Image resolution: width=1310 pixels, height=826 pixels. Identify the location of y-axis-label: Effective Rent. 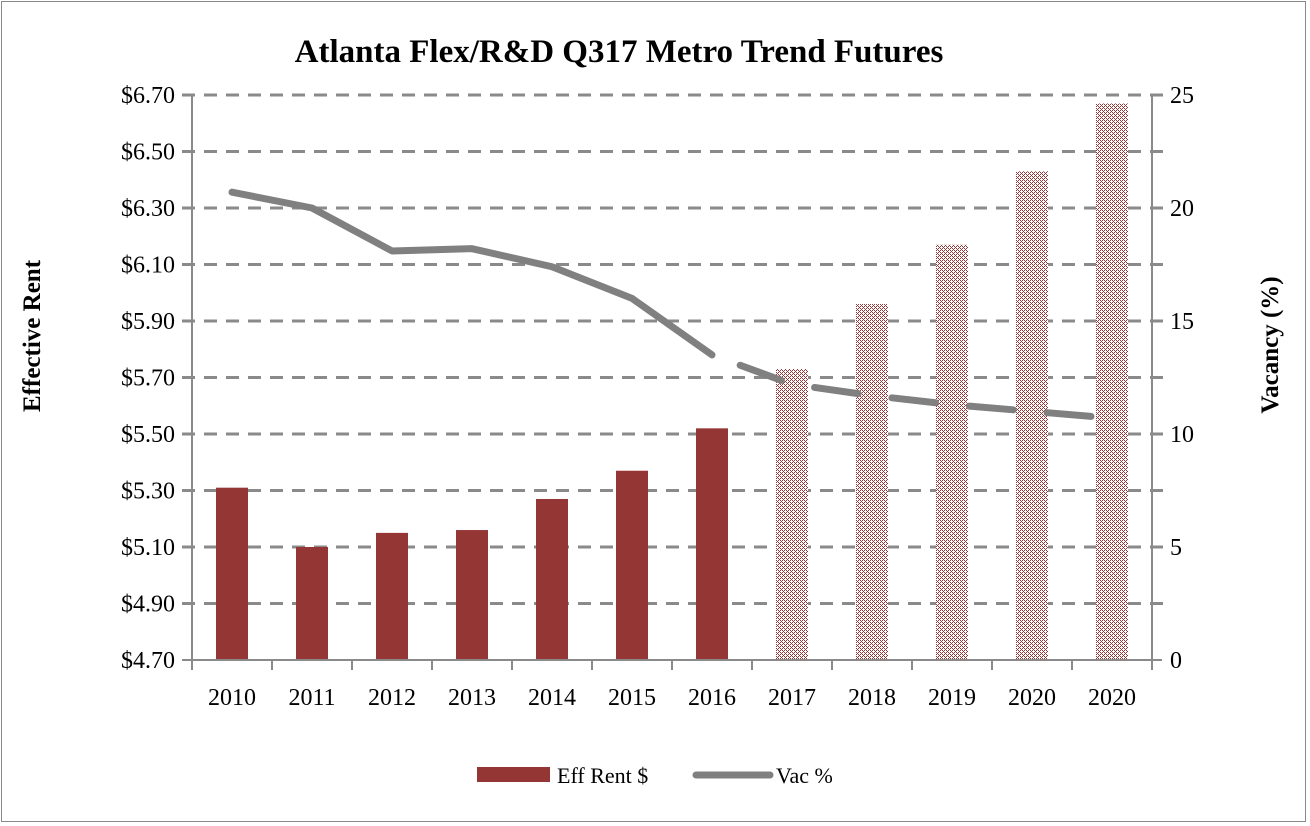
(32, 335).